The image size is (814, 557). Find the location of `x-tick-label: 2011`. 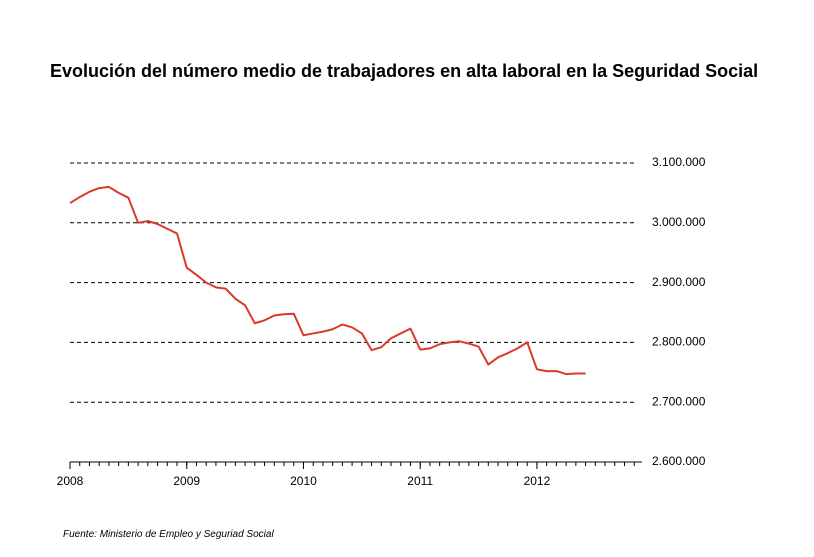

x-tick-label: 2011 is located at coordinates (420, 481).